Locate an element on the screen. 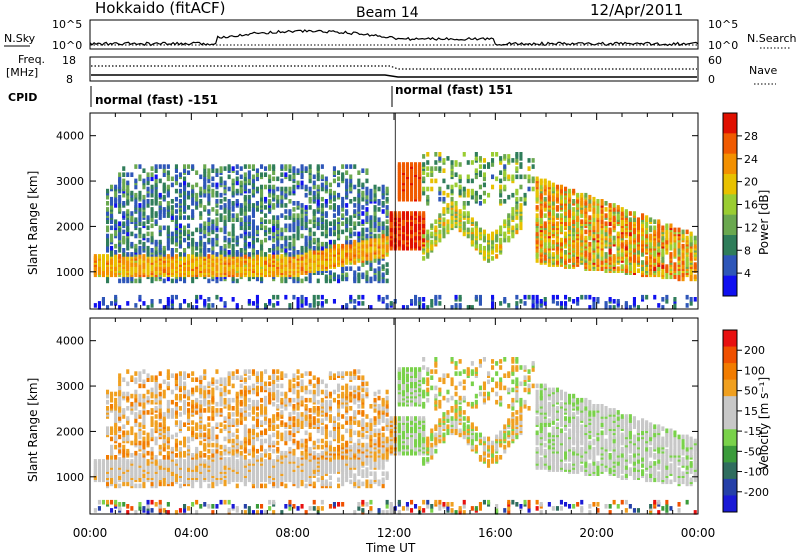  nave-trace is located at coordinates (394, 67).